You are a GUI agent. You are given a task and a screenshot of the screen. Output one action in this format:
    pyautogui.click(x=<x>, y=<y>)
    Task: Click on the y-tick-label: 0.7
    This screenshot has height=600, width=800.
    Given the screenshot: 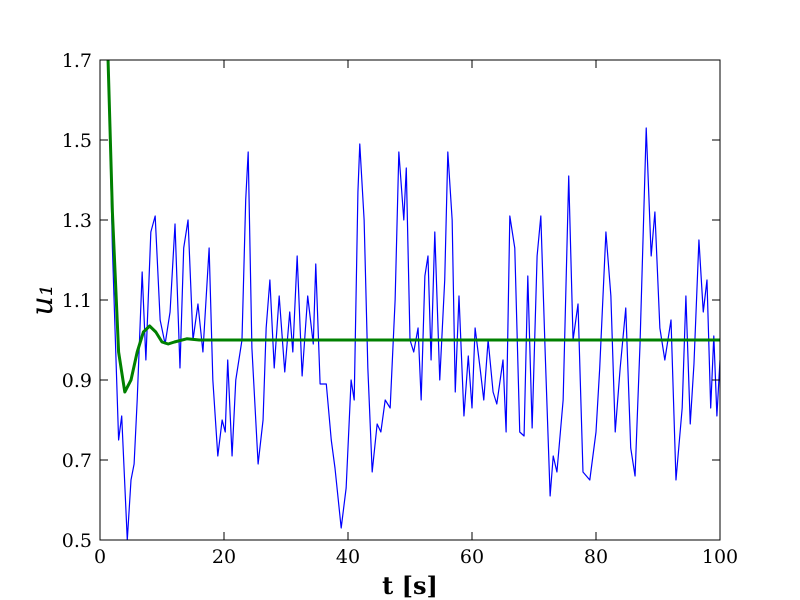 What is the action you would take?
    pyautogui.click(x=77, y=461)
    